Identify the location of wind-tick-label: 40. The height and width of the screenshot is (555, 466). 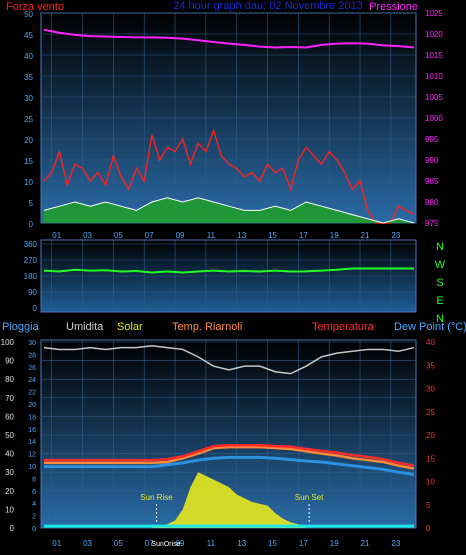
(28, 56).